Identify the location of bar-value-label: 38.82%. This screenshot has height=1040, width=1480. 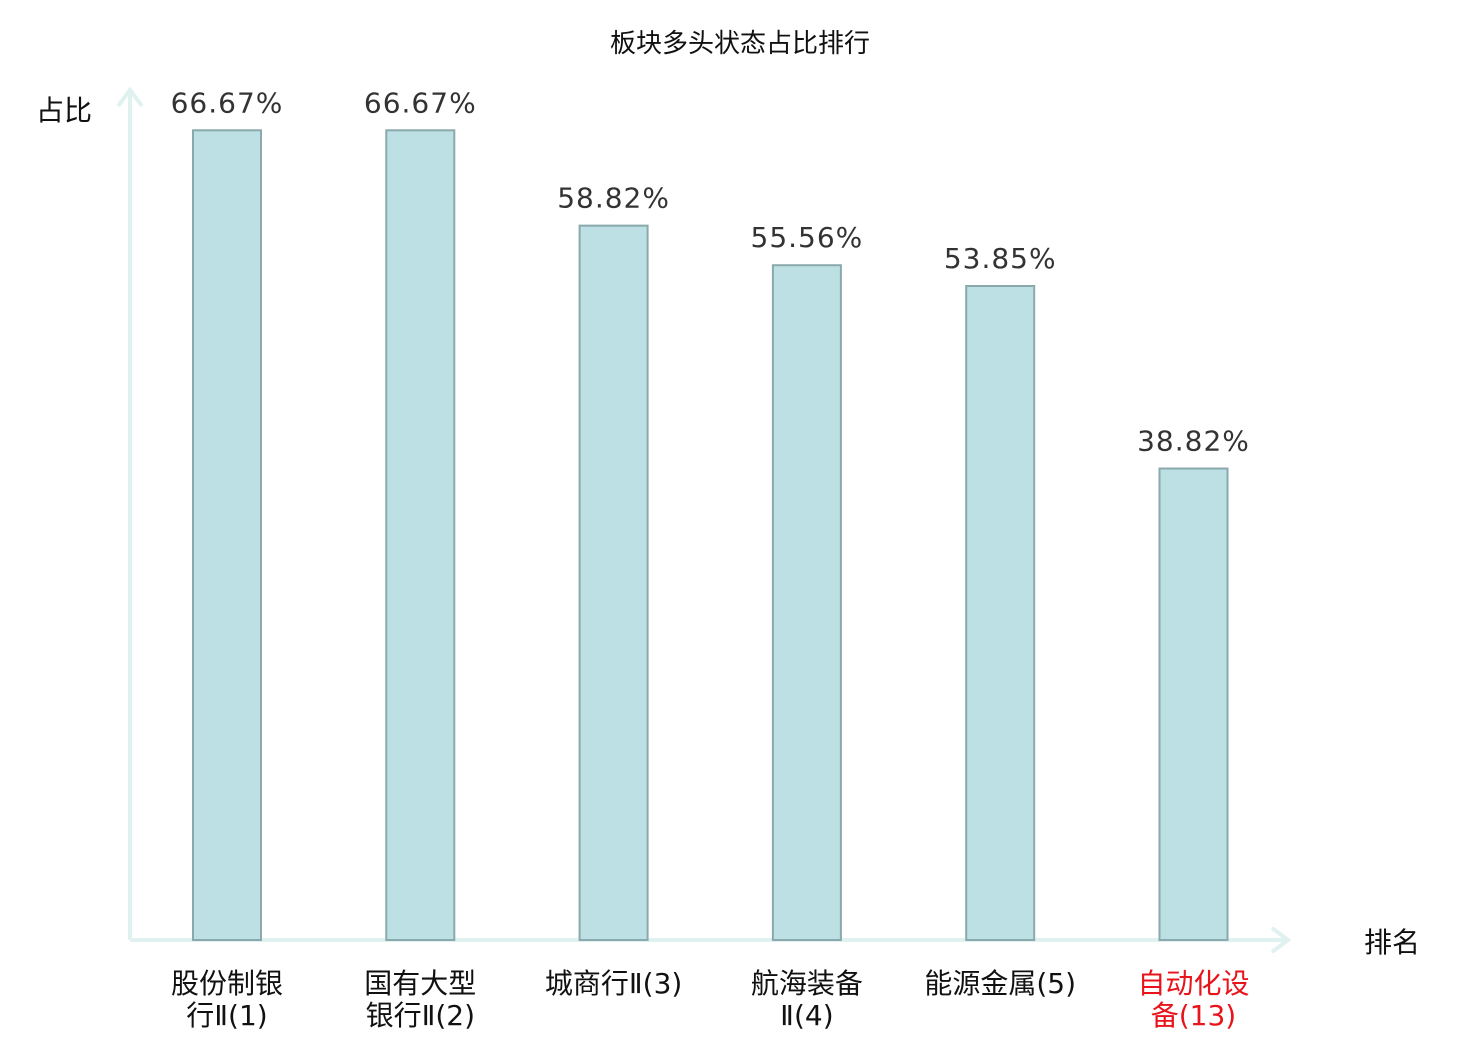
(1193, 441).